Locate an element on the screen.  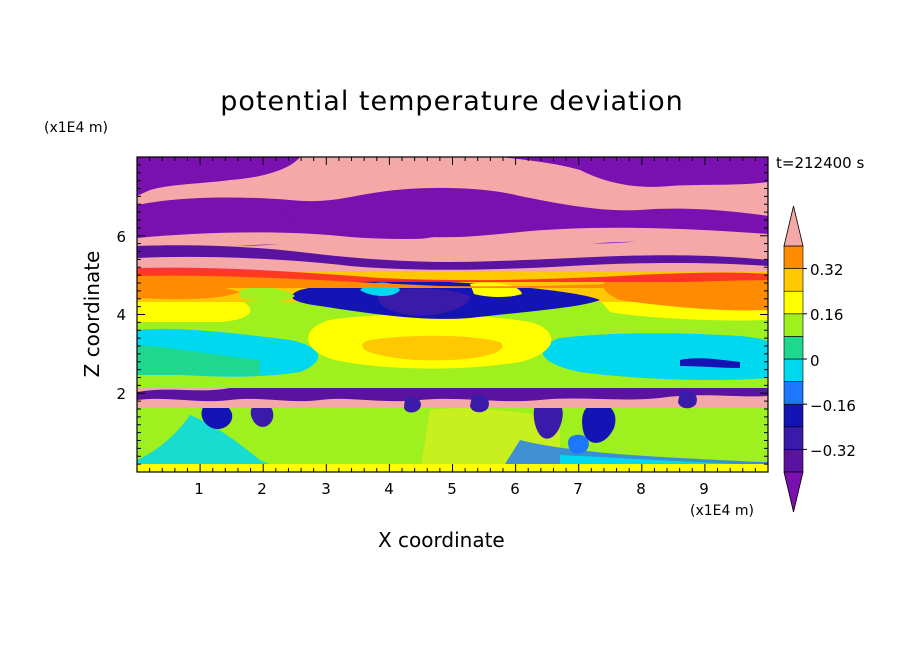
x-tick-label: 1 is located at coordinates (199, 489).